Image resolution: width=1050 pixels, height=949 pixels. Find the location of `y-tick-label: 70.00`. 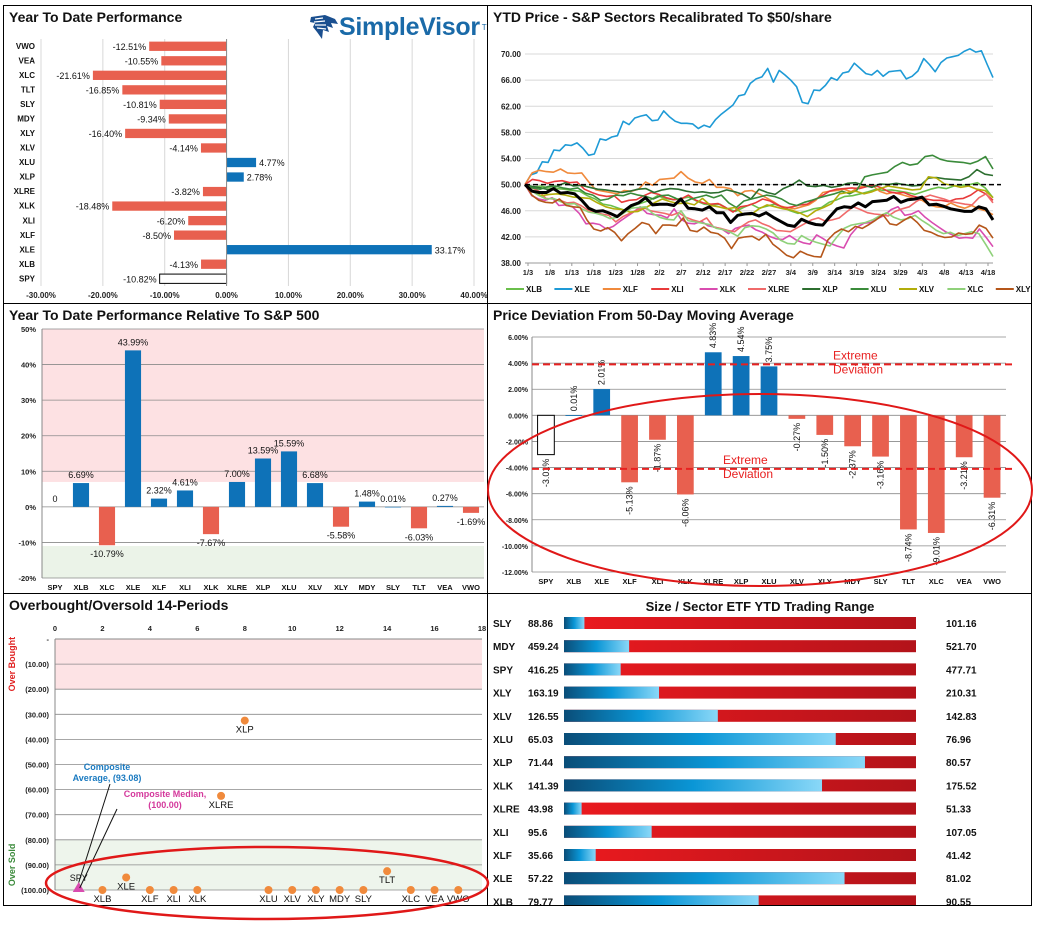

y-tick-label: 70.00 is located at coordinates (511, 54).